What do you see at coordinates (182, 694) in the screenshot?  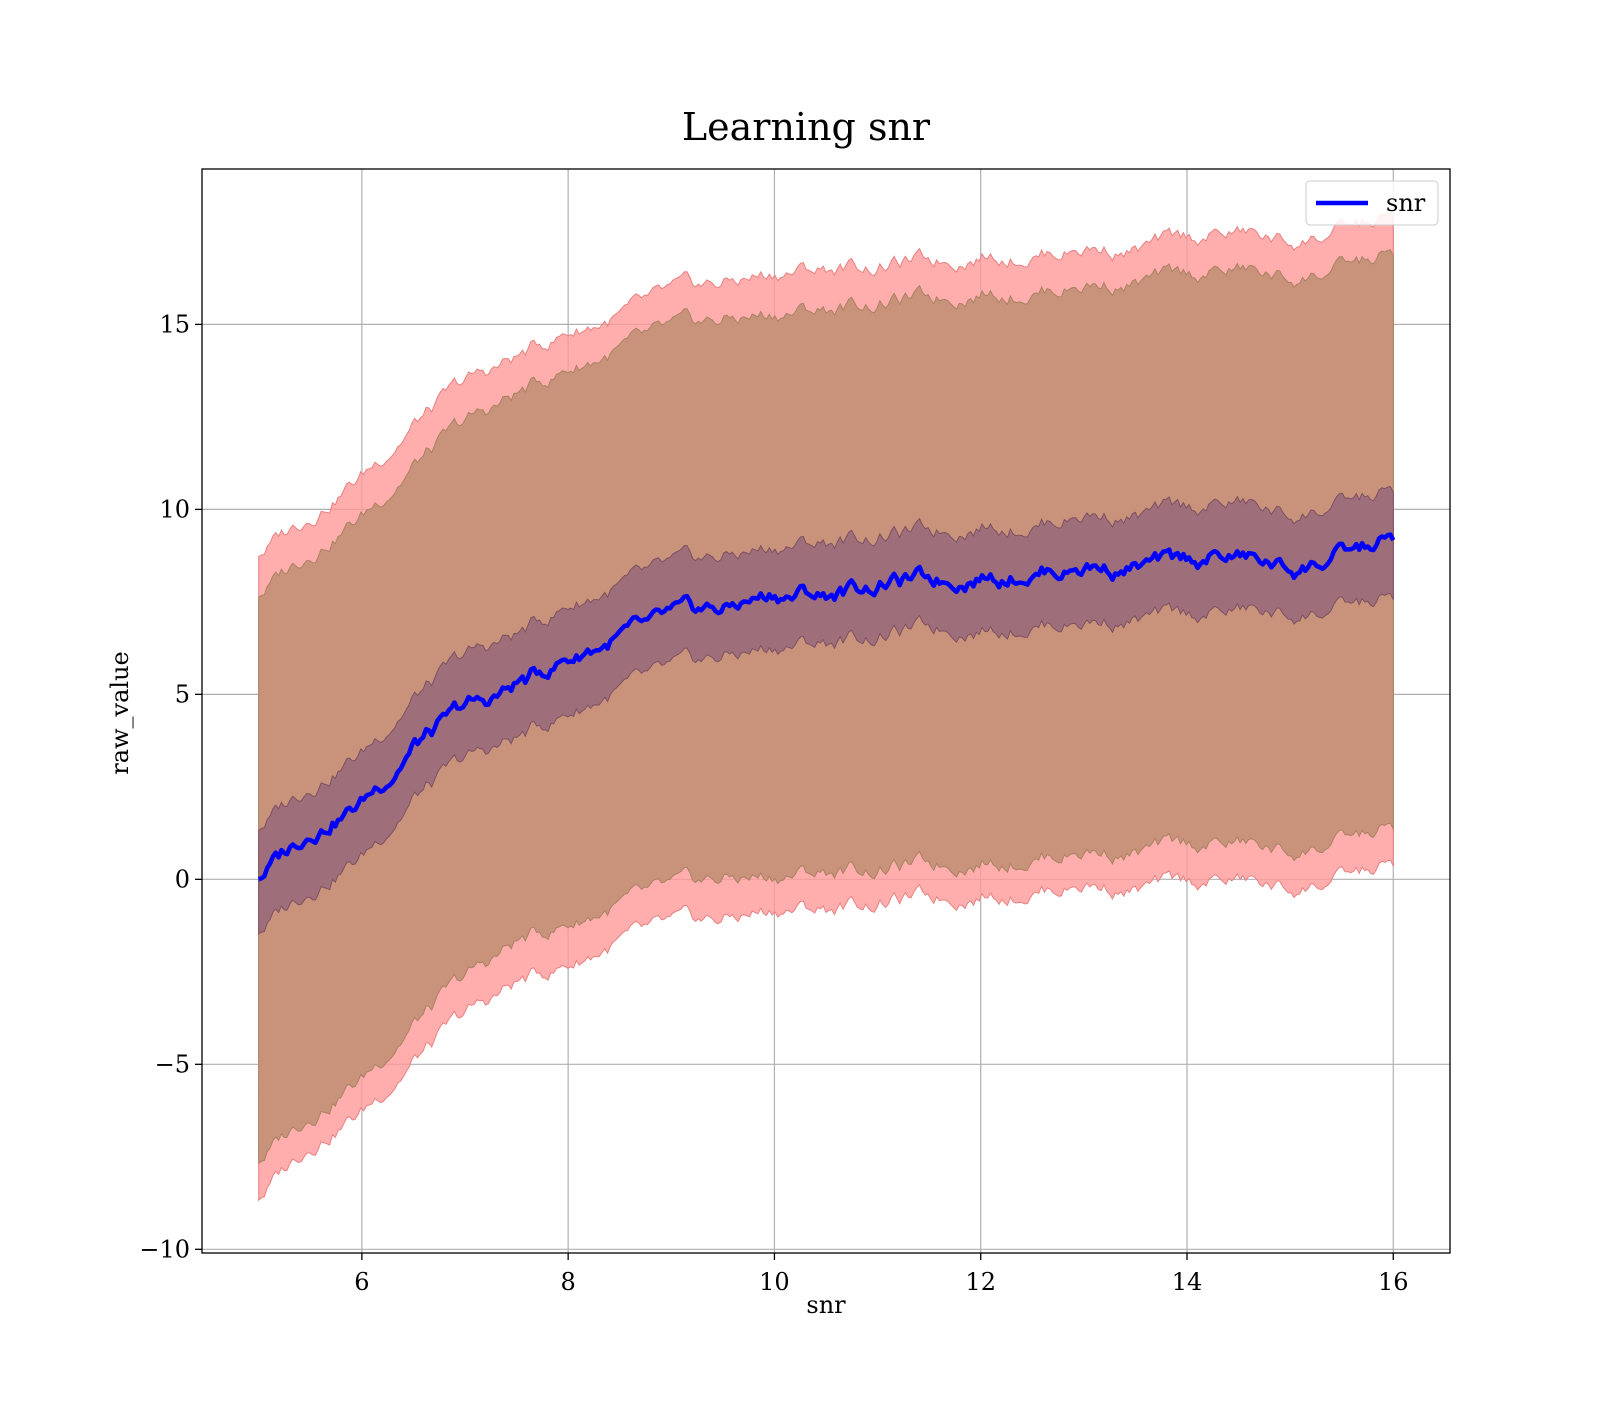 I see `y-tick-label-3: 5` at bounding box center [182, 694].